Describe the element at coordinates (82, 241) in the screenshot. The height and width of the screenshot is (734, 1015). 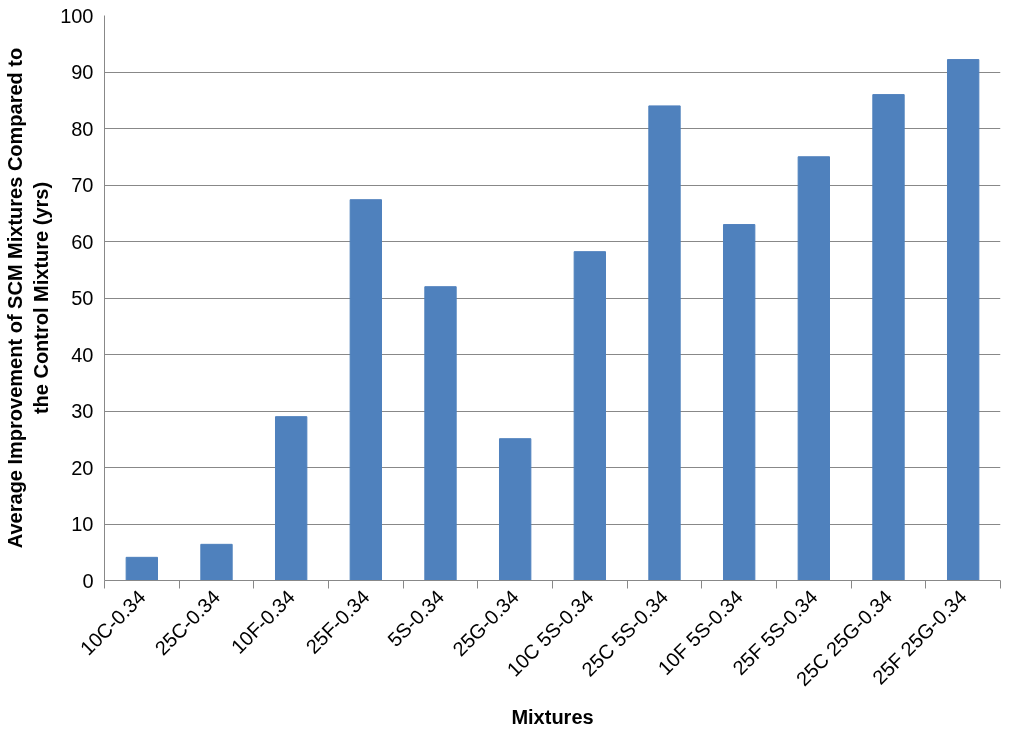
I see `y-tick-label: 60` at that location.